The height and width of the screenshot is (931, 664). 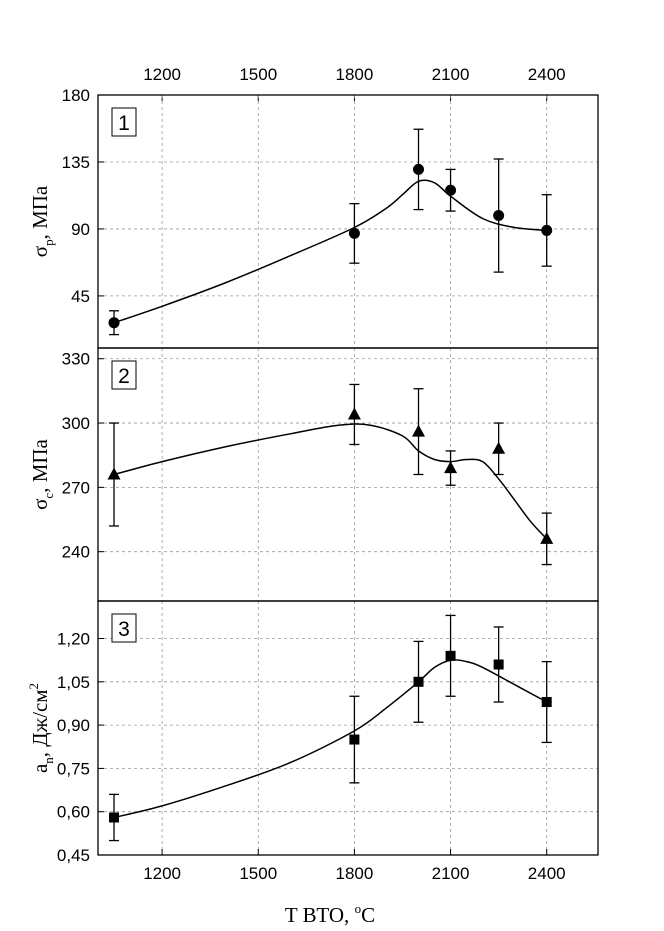 I want to click on y-axis-title: an, Дж/см2, so click(x=41, y=728).